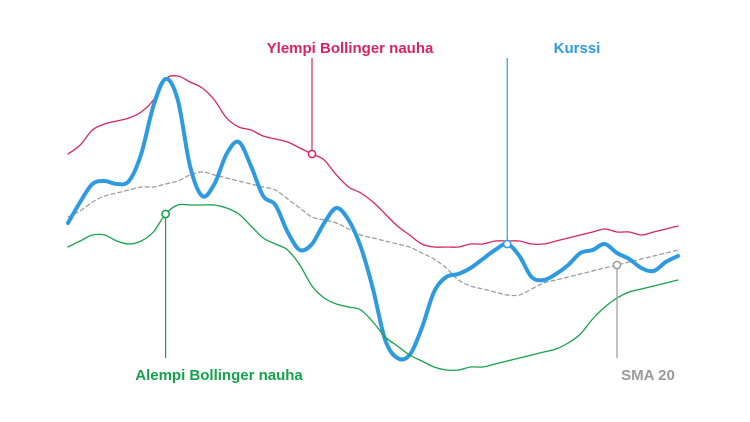 The height and width of the screenshot is (422, 750). Describe the element at coordinates (350, 48) in the screenshot. I see `annotation-label-upper: Ylempi Bollinger nauha` at that location.